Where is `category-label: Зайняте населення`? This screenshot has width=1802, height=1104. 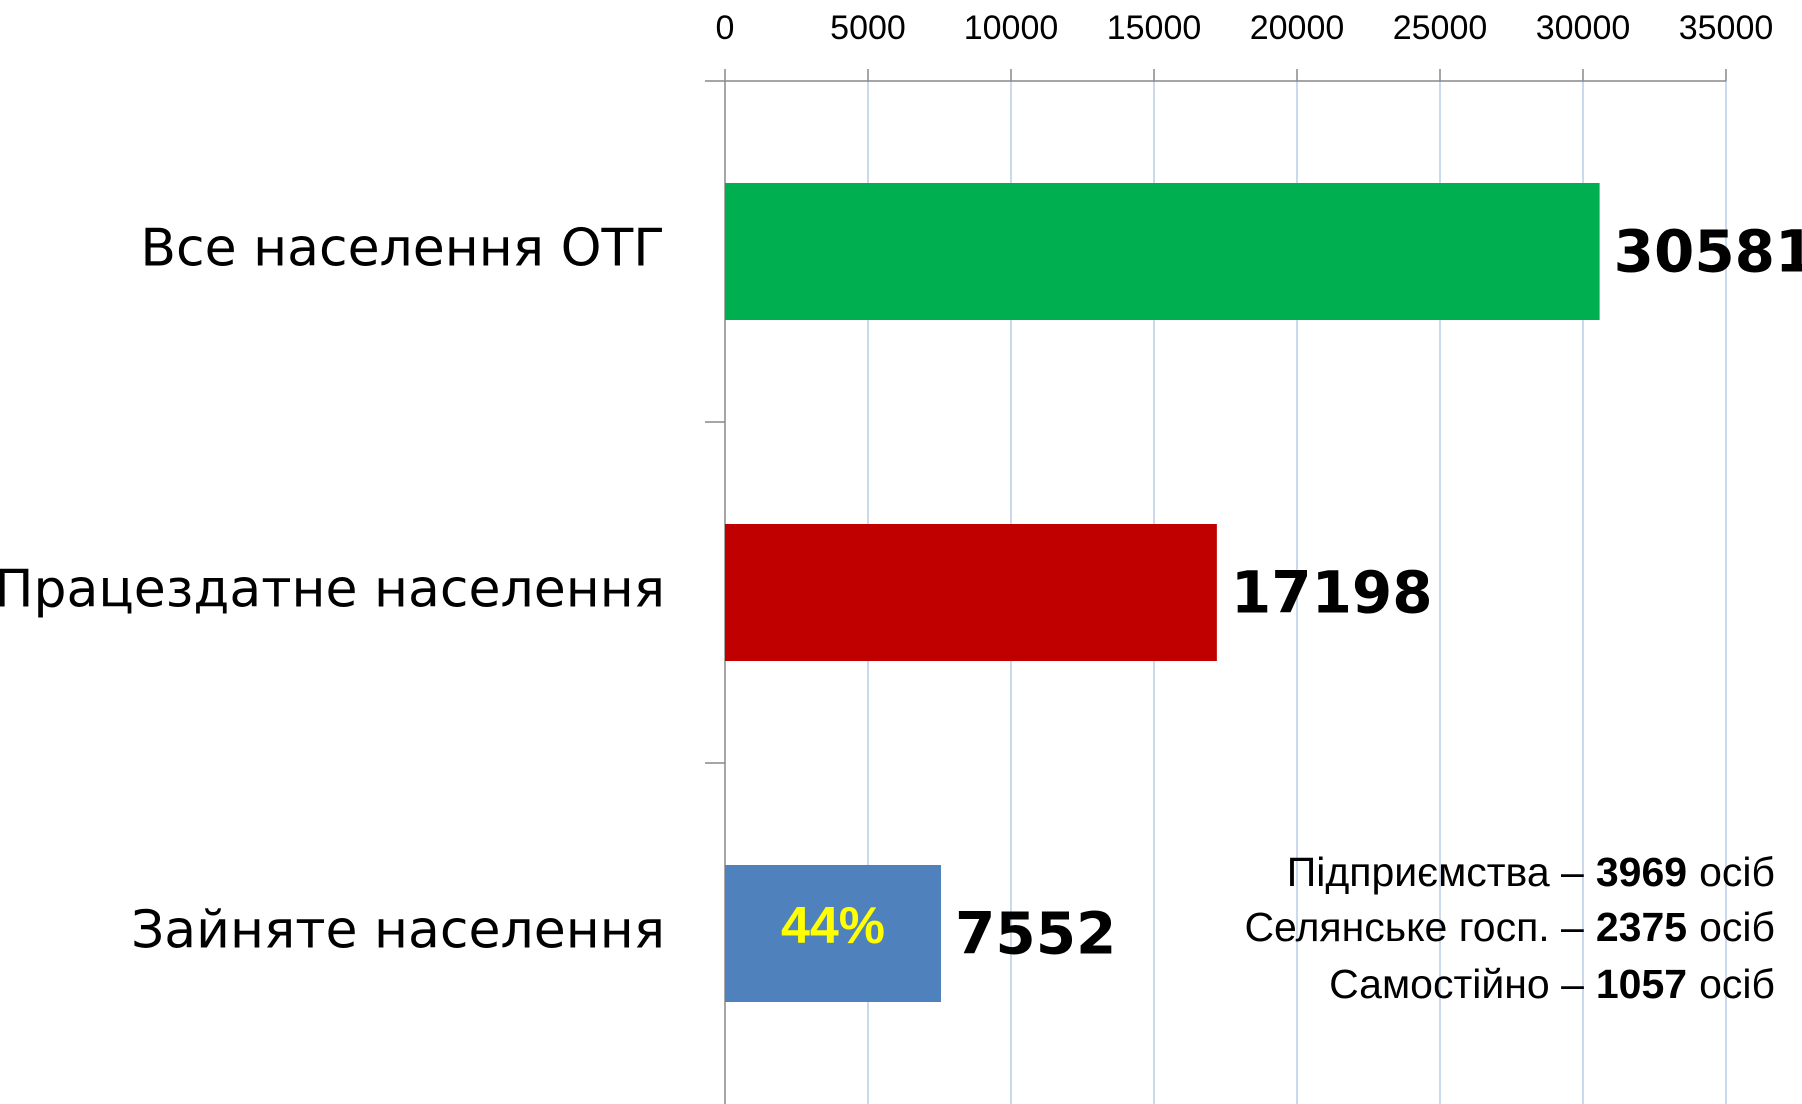 category-label: Зайняте населення is located at coordinates (398, 931).